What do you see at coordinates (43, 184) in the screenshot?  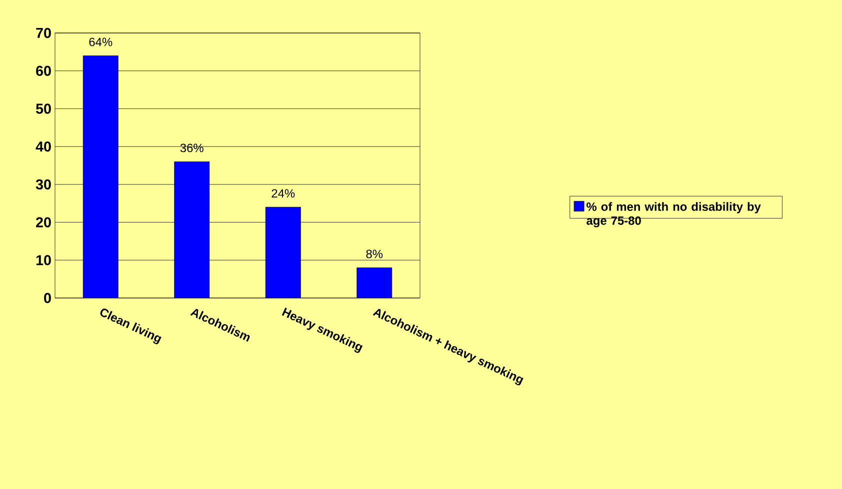 I see `y-tick-label: 30` at bounding box center [43, 184].